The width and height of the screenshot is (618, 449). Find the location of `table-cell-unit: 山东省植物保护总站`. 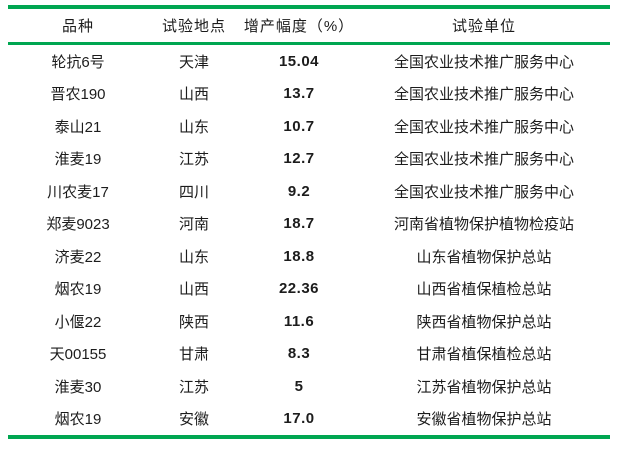

table-cell-unit: 山东省植物保护总站 is located at coordinates (484, 257).